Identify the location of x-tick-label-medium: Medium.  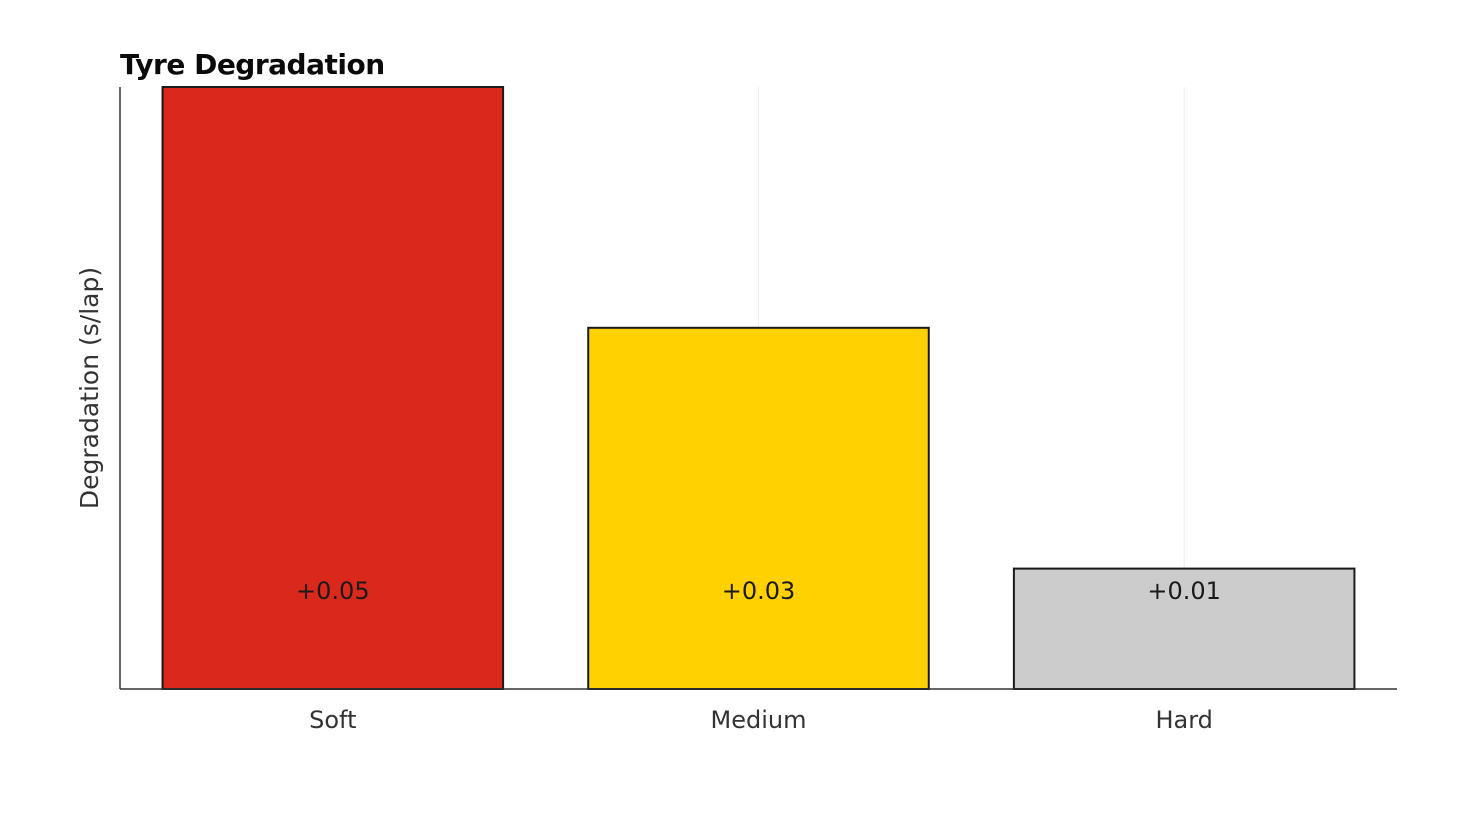
(759, 720).